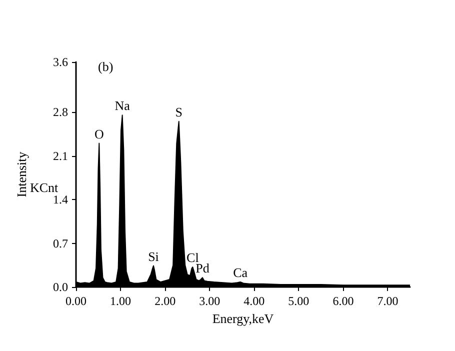 Image resolution: width=455 pixels, height=351 pixels. Describe the element at coordinates (243, 318) in the screenshot. I see `x-axis-title: Energy,keV` at that location.